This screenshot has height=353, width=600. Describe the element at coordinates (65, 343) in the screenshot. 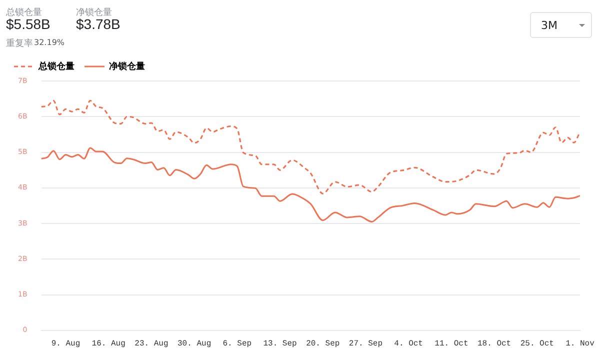

I see `x-tick-label: 9. Aug` at that location.